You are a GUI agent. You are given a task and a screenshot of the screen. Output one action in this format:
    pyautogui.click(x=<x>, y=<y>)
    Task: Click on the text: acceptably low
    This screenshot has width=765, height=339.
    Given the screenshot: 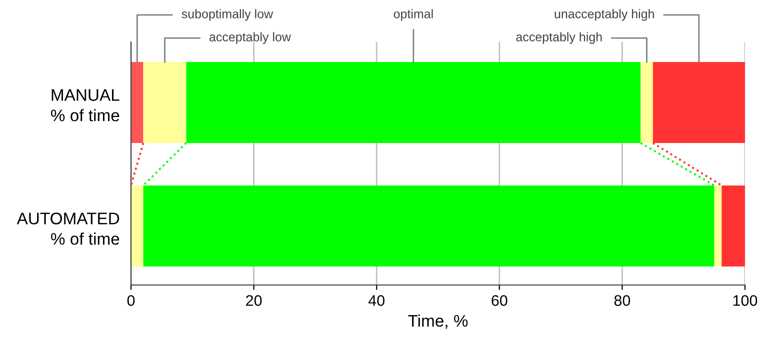 What is the action you would take?
    pyautogui.click(x=250, y=38)
    